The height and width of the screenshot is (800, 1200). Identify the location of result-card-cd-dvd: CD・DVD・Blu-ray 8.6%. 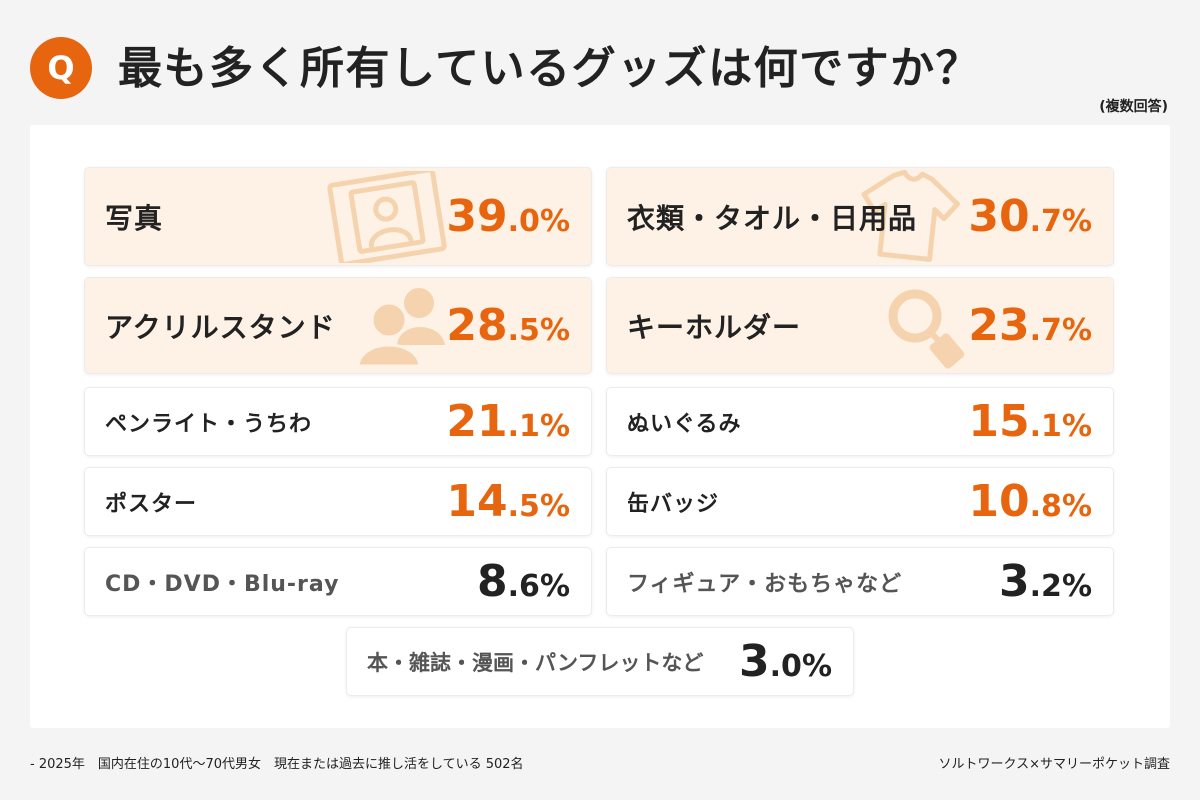
(338, 581).